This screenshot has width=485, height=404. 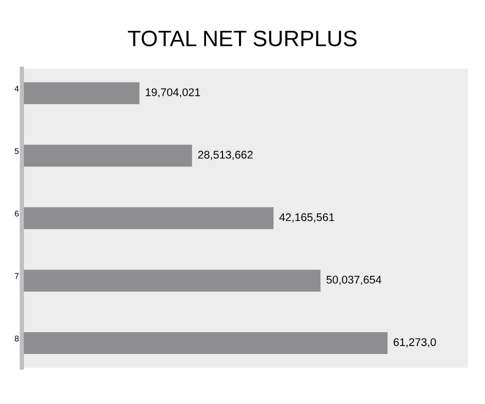 I want to click on chart-title: TOTAL NET SURPLUS, so click(x=242, y=38).